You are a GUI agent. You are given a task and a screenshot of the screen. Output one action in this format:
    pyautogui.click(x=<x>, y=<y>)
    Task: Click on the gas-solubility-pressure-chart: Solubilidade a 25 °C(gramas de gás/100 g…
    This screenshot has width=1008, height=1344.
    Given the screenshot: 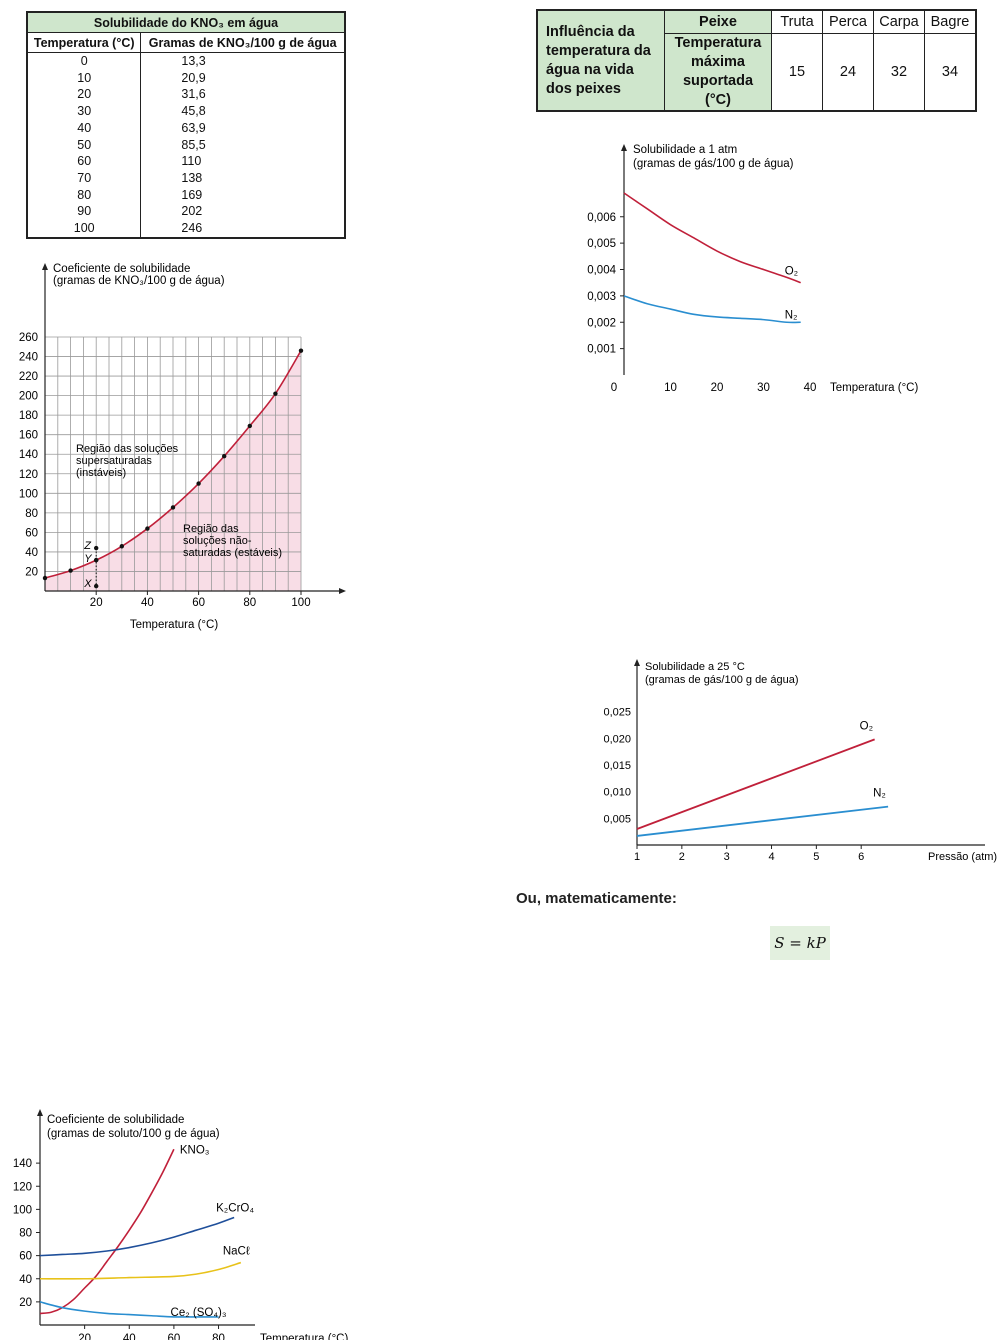 What is the action you would take?
    pyautogui.click(x=800, y=761)
    